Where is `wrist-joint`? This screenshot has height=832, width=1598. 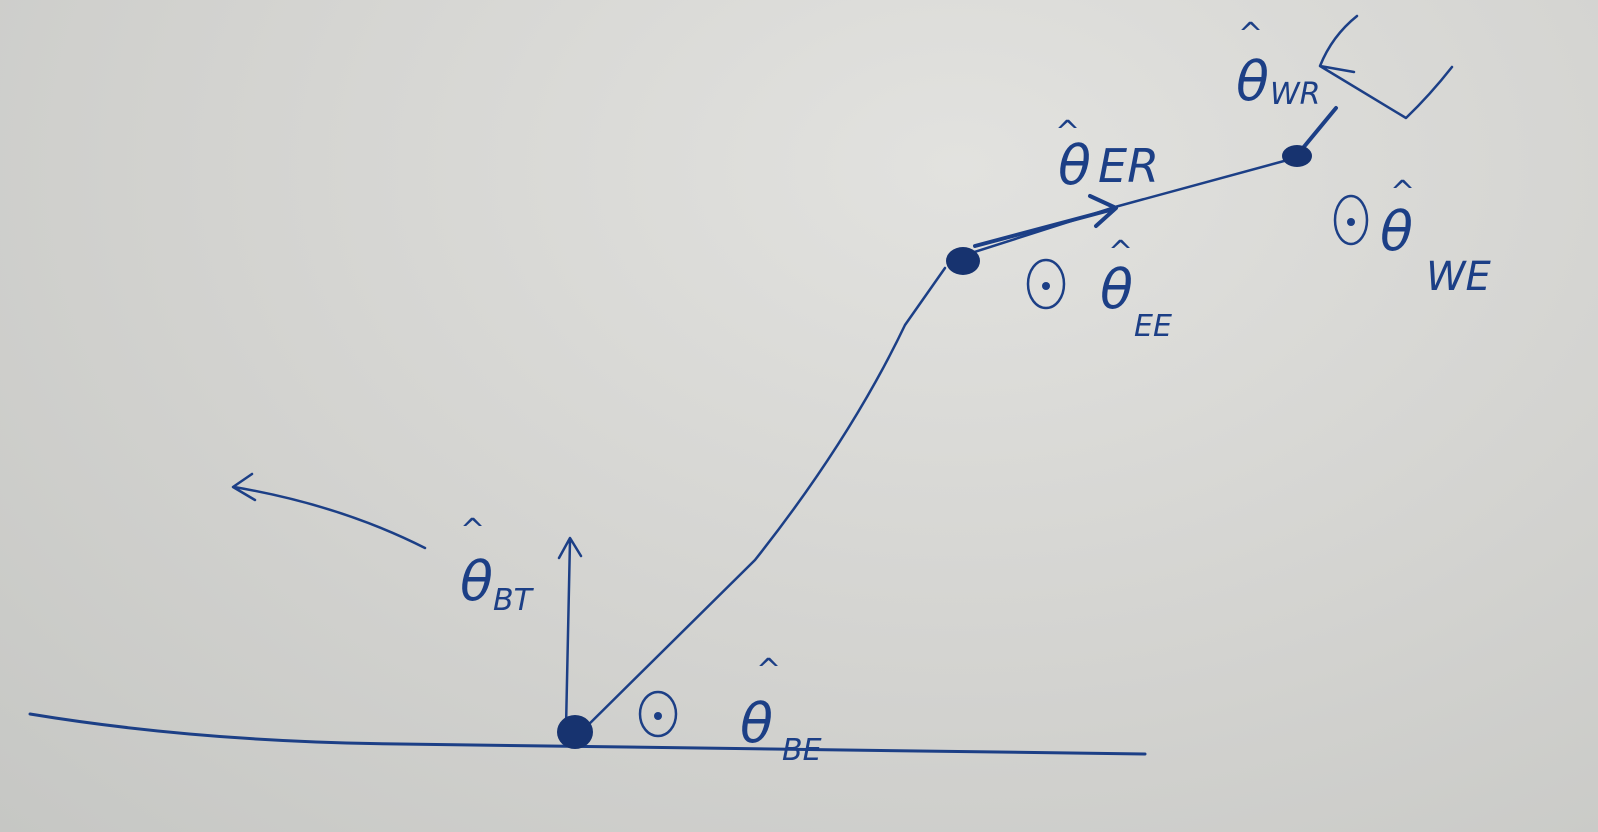 wrist-joint is located at coordinates (1297, 156).